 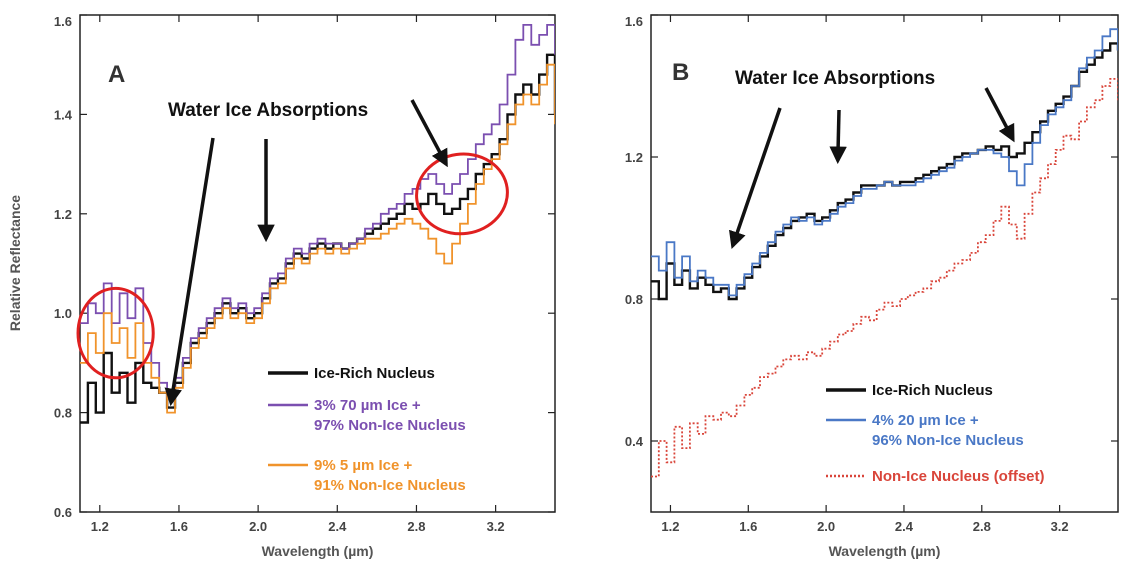 I want to click on y-tick-label: 0.4, so click(x=634, y=441).